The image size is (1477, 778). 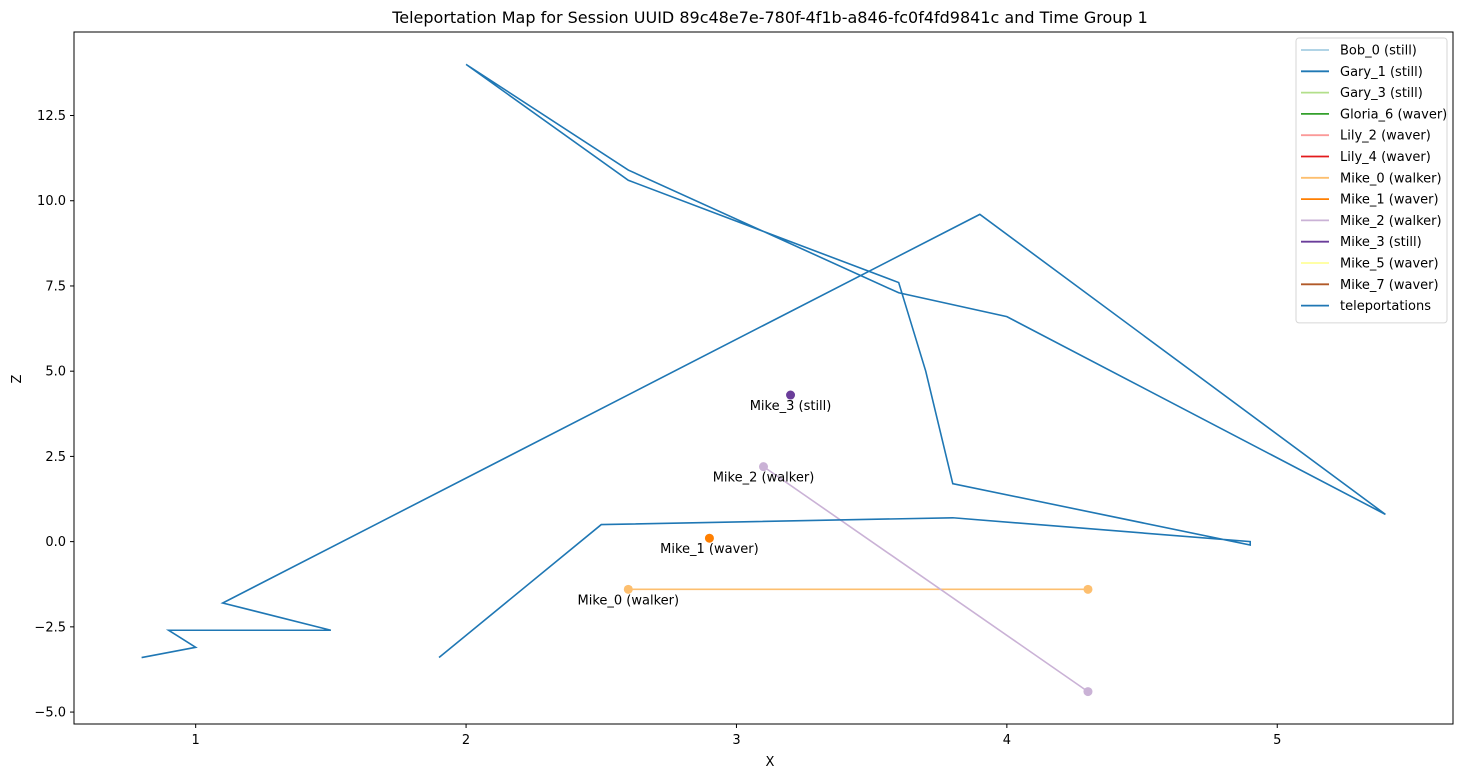 What do you see at coordinates (629, 600) in the screenshot?
I see `annotation-mike-0-walker: Mike_0 (walker)` at bounding box center [629, 600].